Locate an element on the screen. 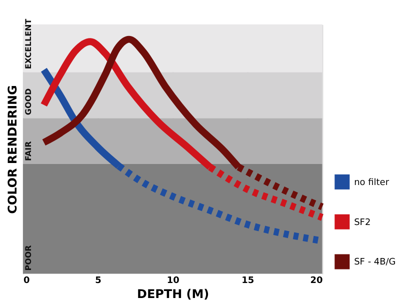  band-label: FAIR is located at coordinates (28, 151).